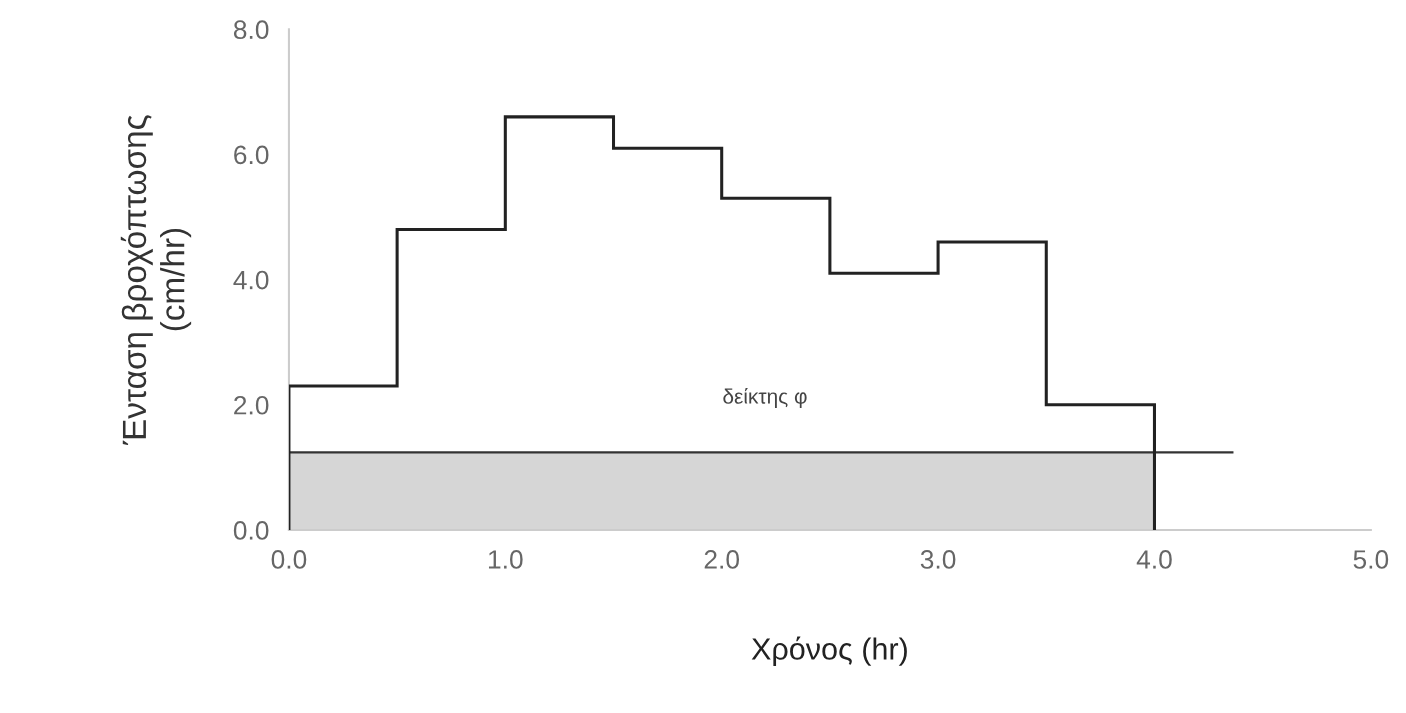  I want to click on ref-line-label: δείκτης φ, so click(765, 397).